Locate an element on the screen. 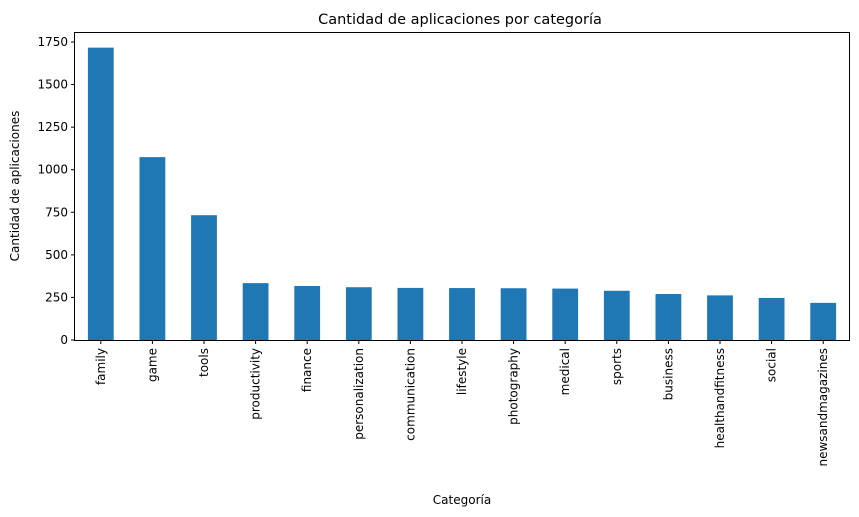 This screenshot has width=859, height=517. x-tick-label: healthandfitness is located at coordinates (720, 398).